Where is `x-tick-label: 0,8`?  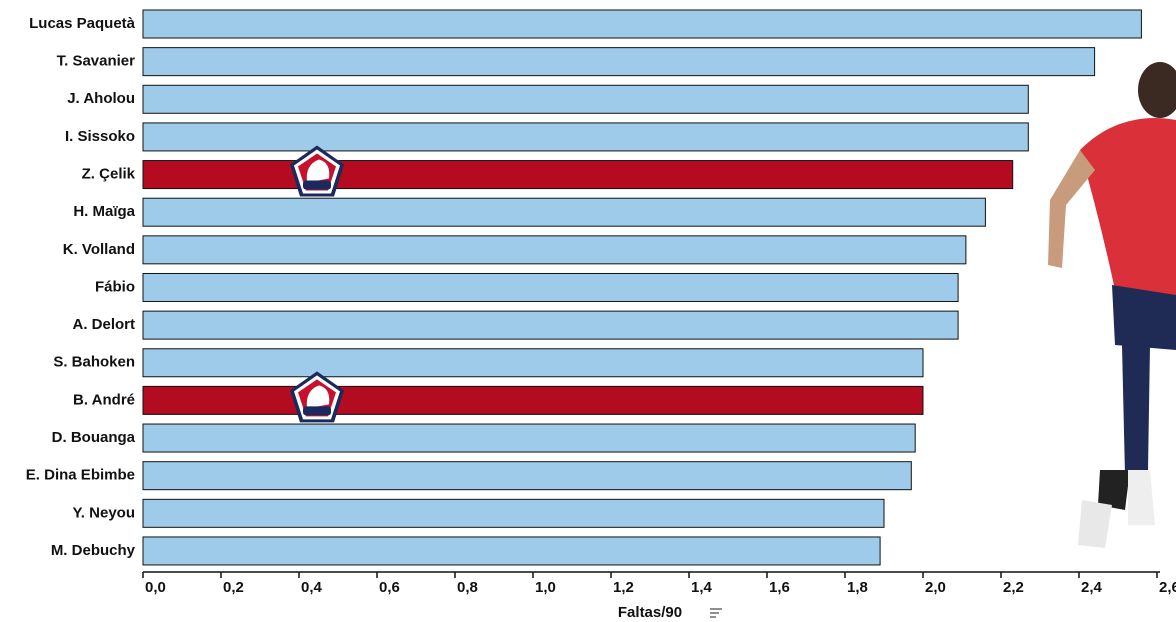
x-tick-label: 0,8 is located at coordinates (467, 587).